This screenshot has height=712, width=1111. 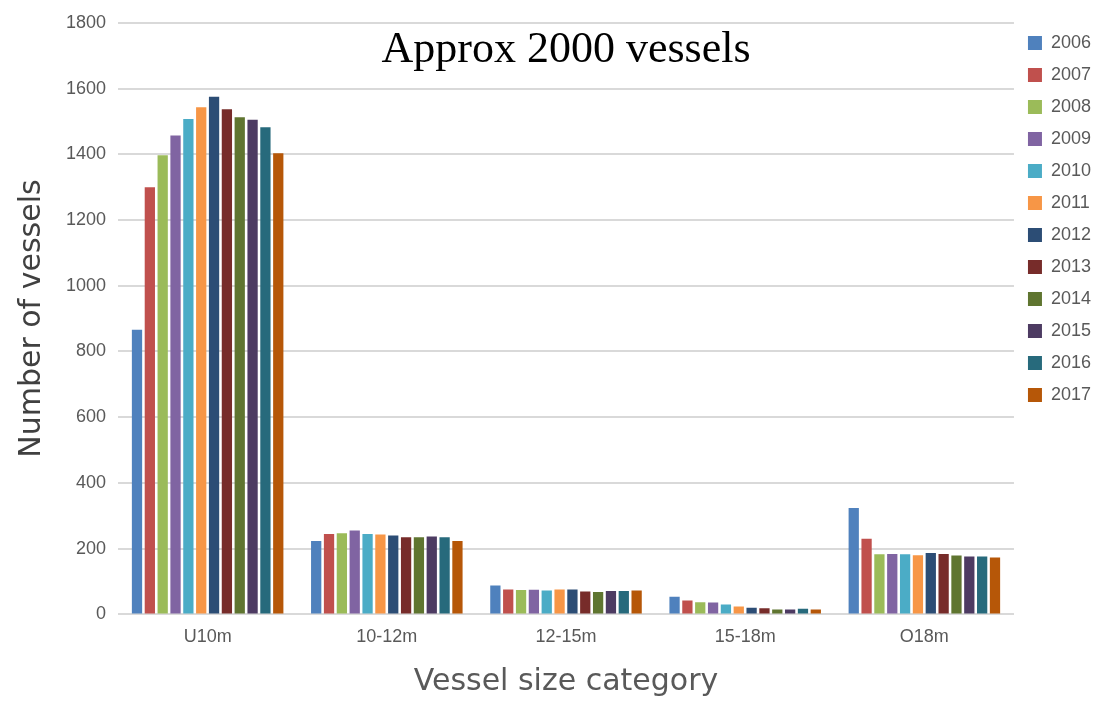 I want to click on y-tick-label: 1800, so click(x=86, y=21).